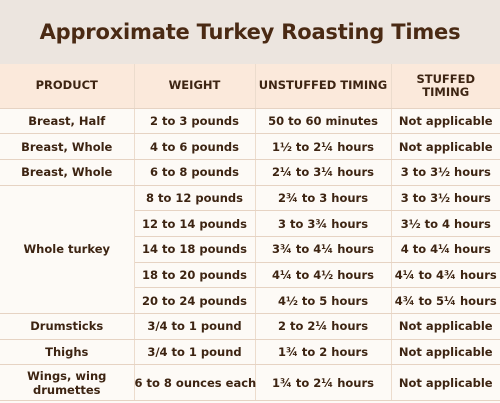 This screenshot has width=500, height=403. What do you see at coordinates (67, 383) in the screenshot?
I see `product-cell: Wings, wing drumettes` at bounding box center [67, 383].